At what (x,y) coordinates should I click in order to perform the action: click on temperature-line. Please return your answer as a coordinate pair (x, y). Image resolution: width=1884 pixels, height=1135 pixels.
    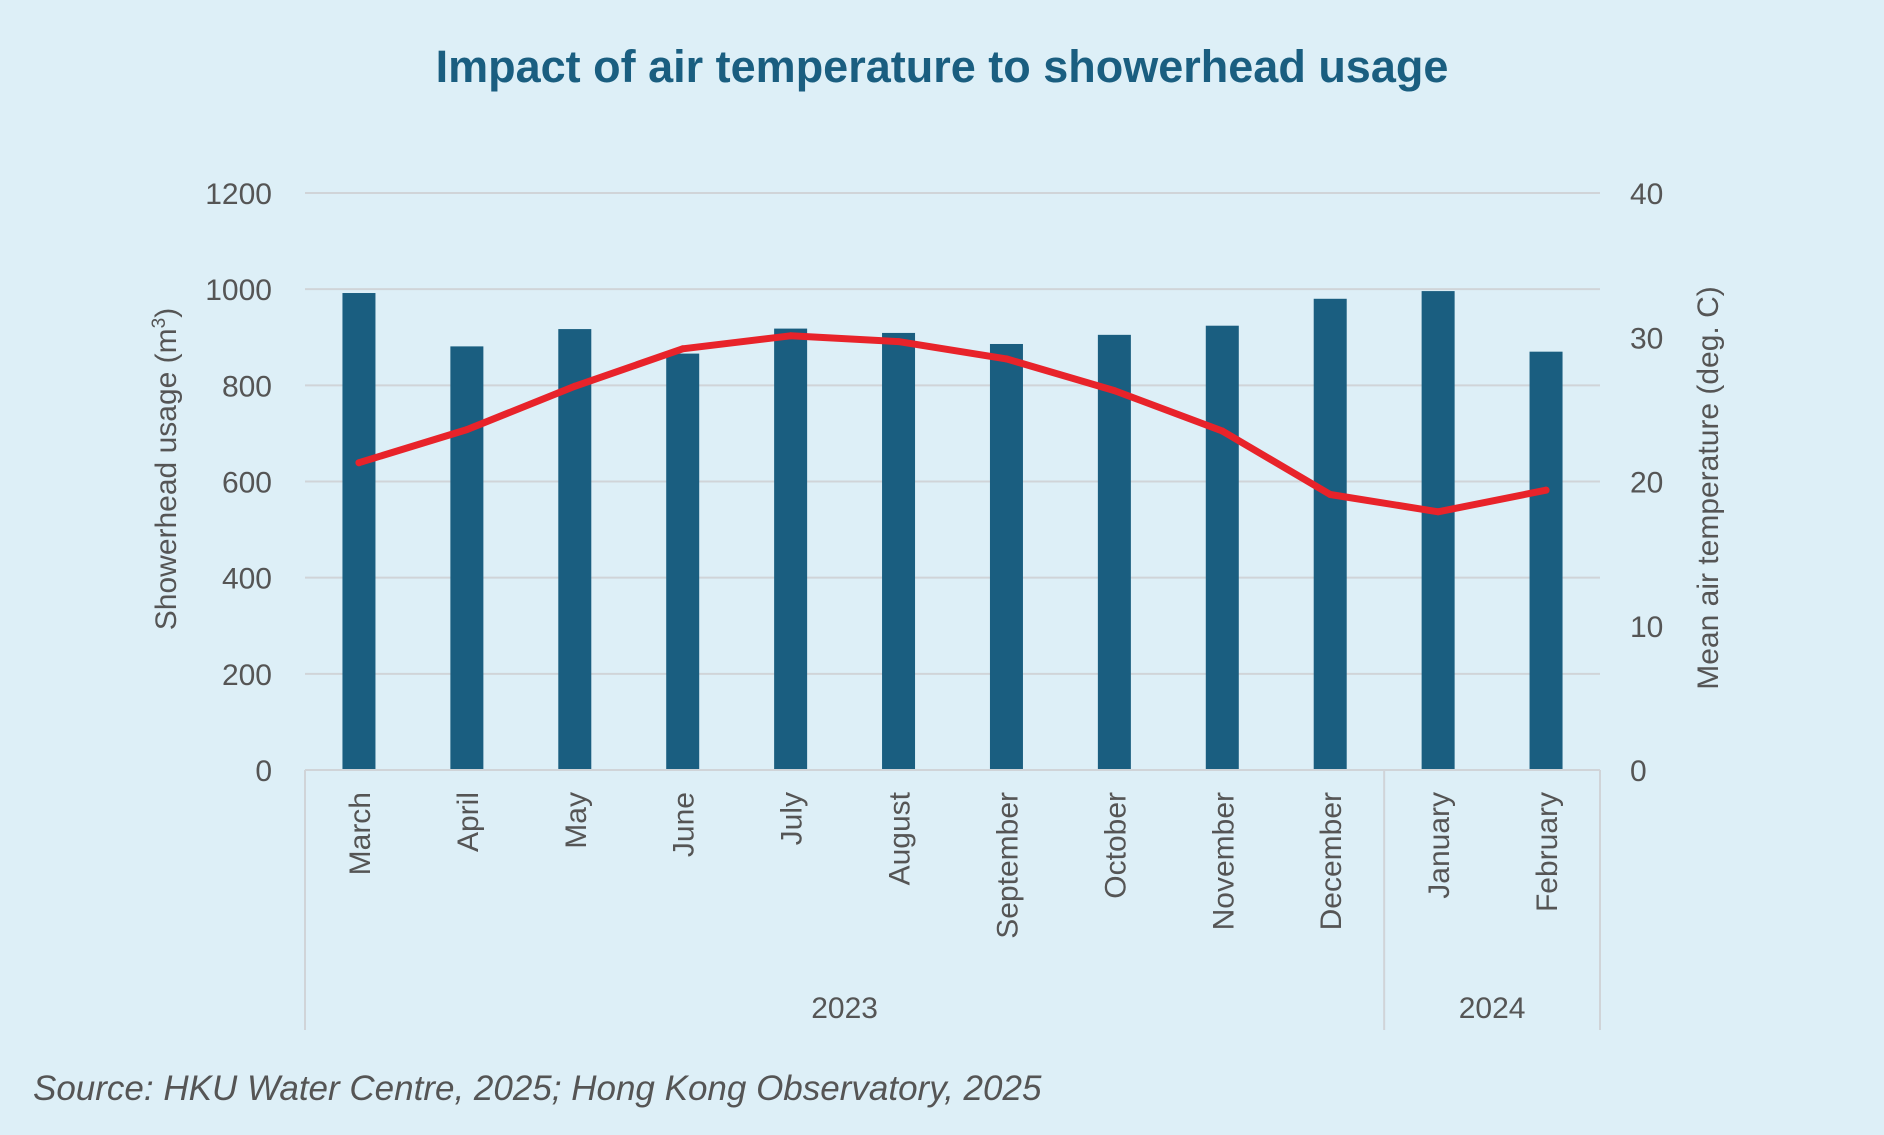
    Looking at the image, I should click on (952, 424).